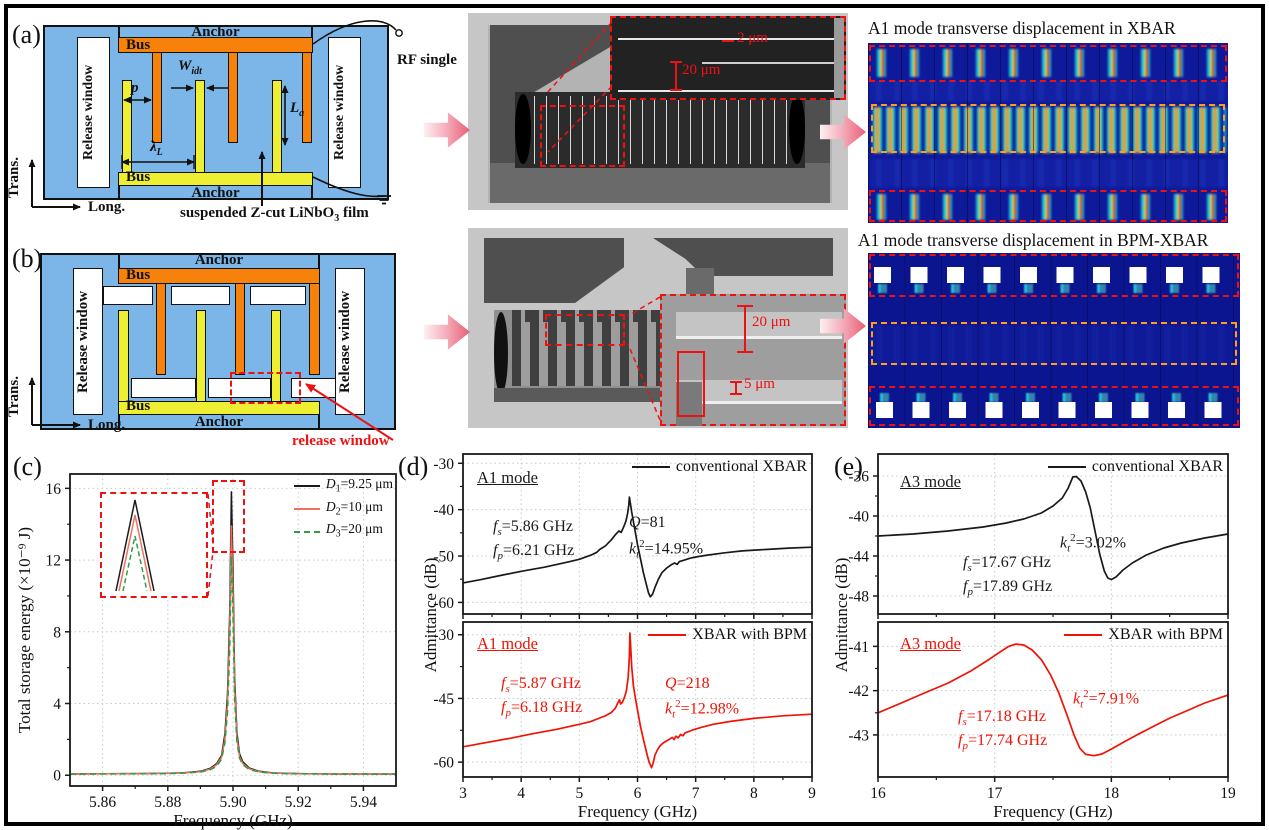  I want to click on trans-axis-label: Trans., so click(14, 178).